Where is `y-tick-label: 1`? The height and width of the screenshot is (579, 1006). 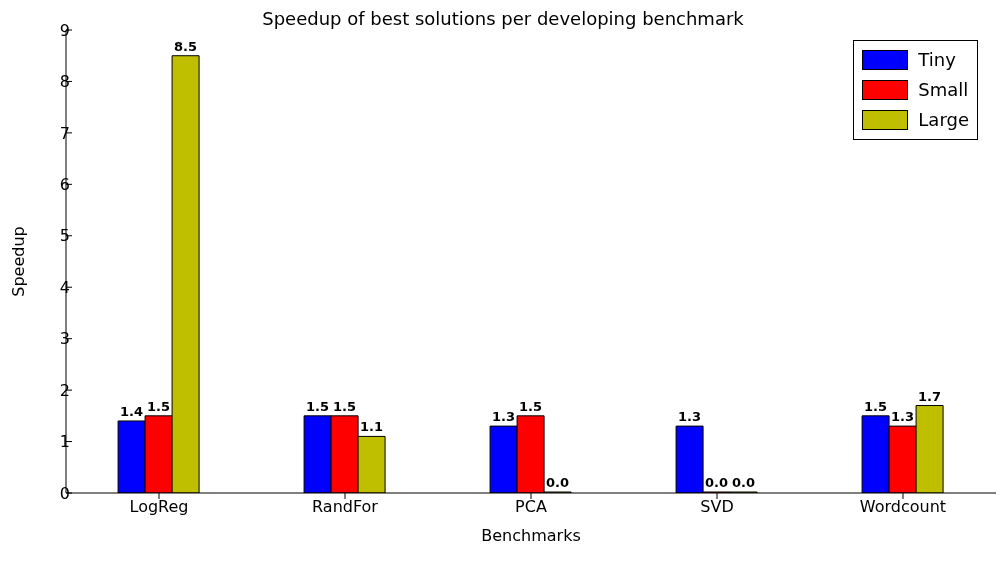
y-tick-label: 1 is located at coordinates (64, 442).